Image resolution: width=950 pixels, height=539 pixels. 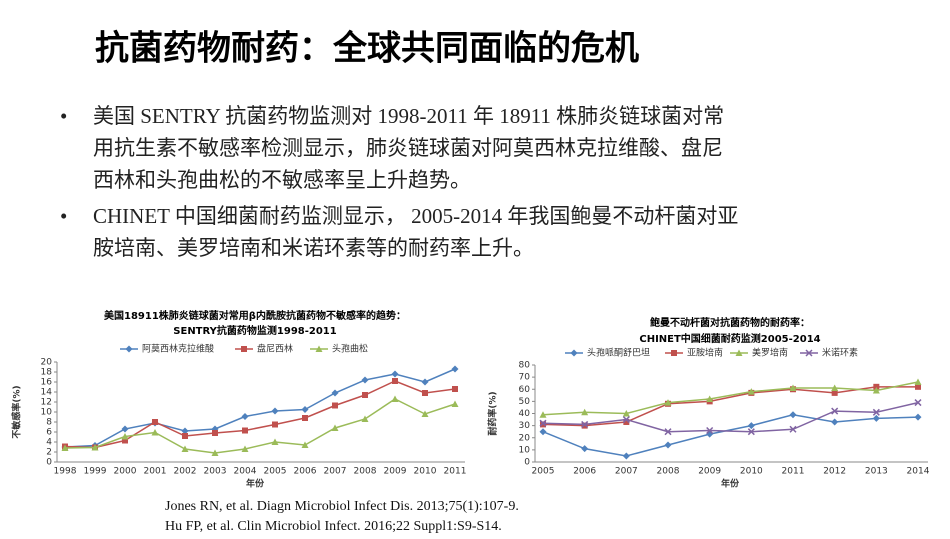 What do you see at coordinates (47, 413) in the screenshot?
I see `y-tick-label: 10` at bounding box center [47, 413].